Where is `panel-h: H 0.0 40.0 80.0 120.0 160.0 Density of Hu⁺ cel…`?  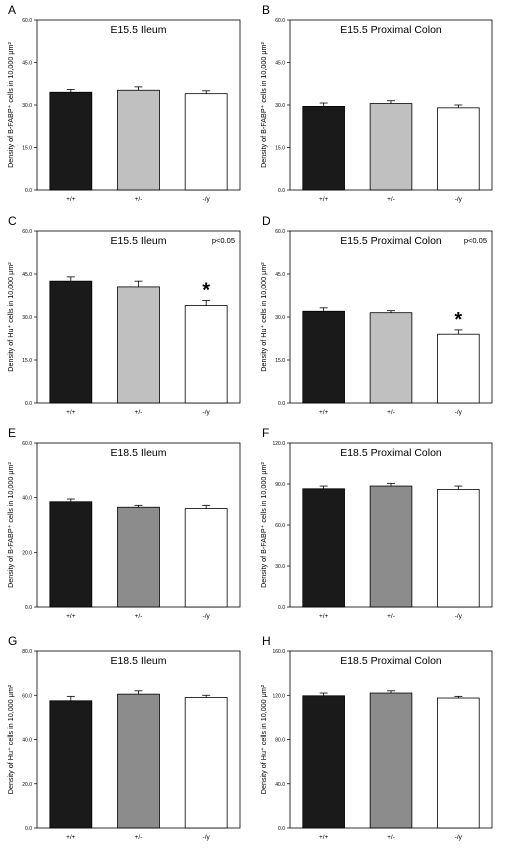 panel-h: H 0.0 40.0 80.0 120.0 160.0 Density of Hu⁺ cel… is located at coordinates (376, 737).